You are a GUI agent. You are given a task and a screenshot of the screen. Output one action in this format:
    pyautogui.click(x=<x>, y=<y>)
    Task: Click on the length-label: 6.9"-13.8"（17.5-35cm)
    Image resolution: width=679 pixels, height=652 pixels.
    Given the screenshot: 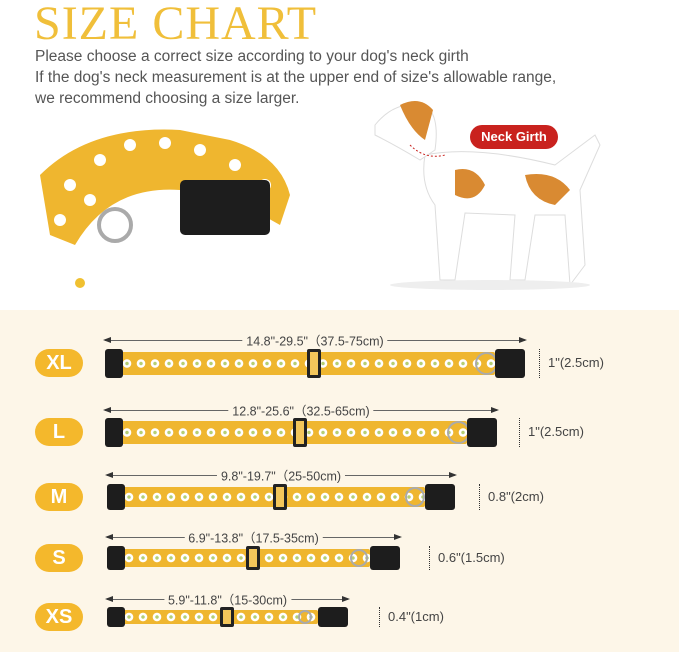 What is the action you would take?
    pyautogui.click(x=253, y=537)
    